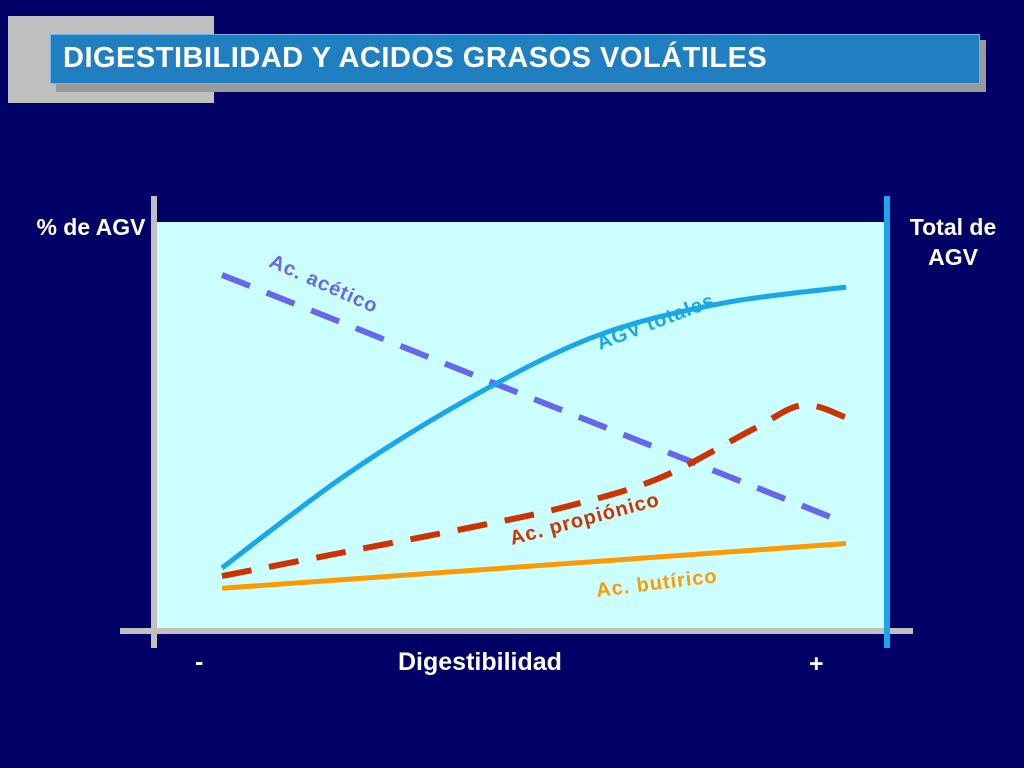  What do you see at coordinates (816, 664) in the screenshot?
I see `x-tick-label-max: +` at bounding box center [816, 664].